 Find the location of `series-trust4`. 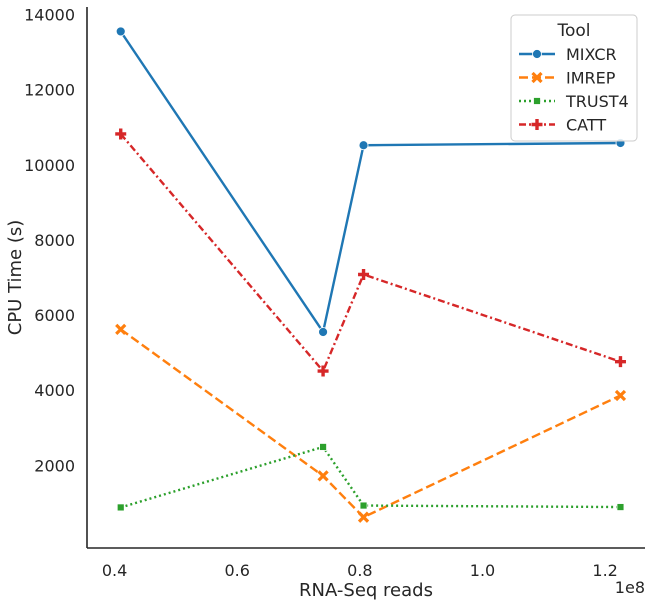

series-trust4 is located at coordinates (370, 477).